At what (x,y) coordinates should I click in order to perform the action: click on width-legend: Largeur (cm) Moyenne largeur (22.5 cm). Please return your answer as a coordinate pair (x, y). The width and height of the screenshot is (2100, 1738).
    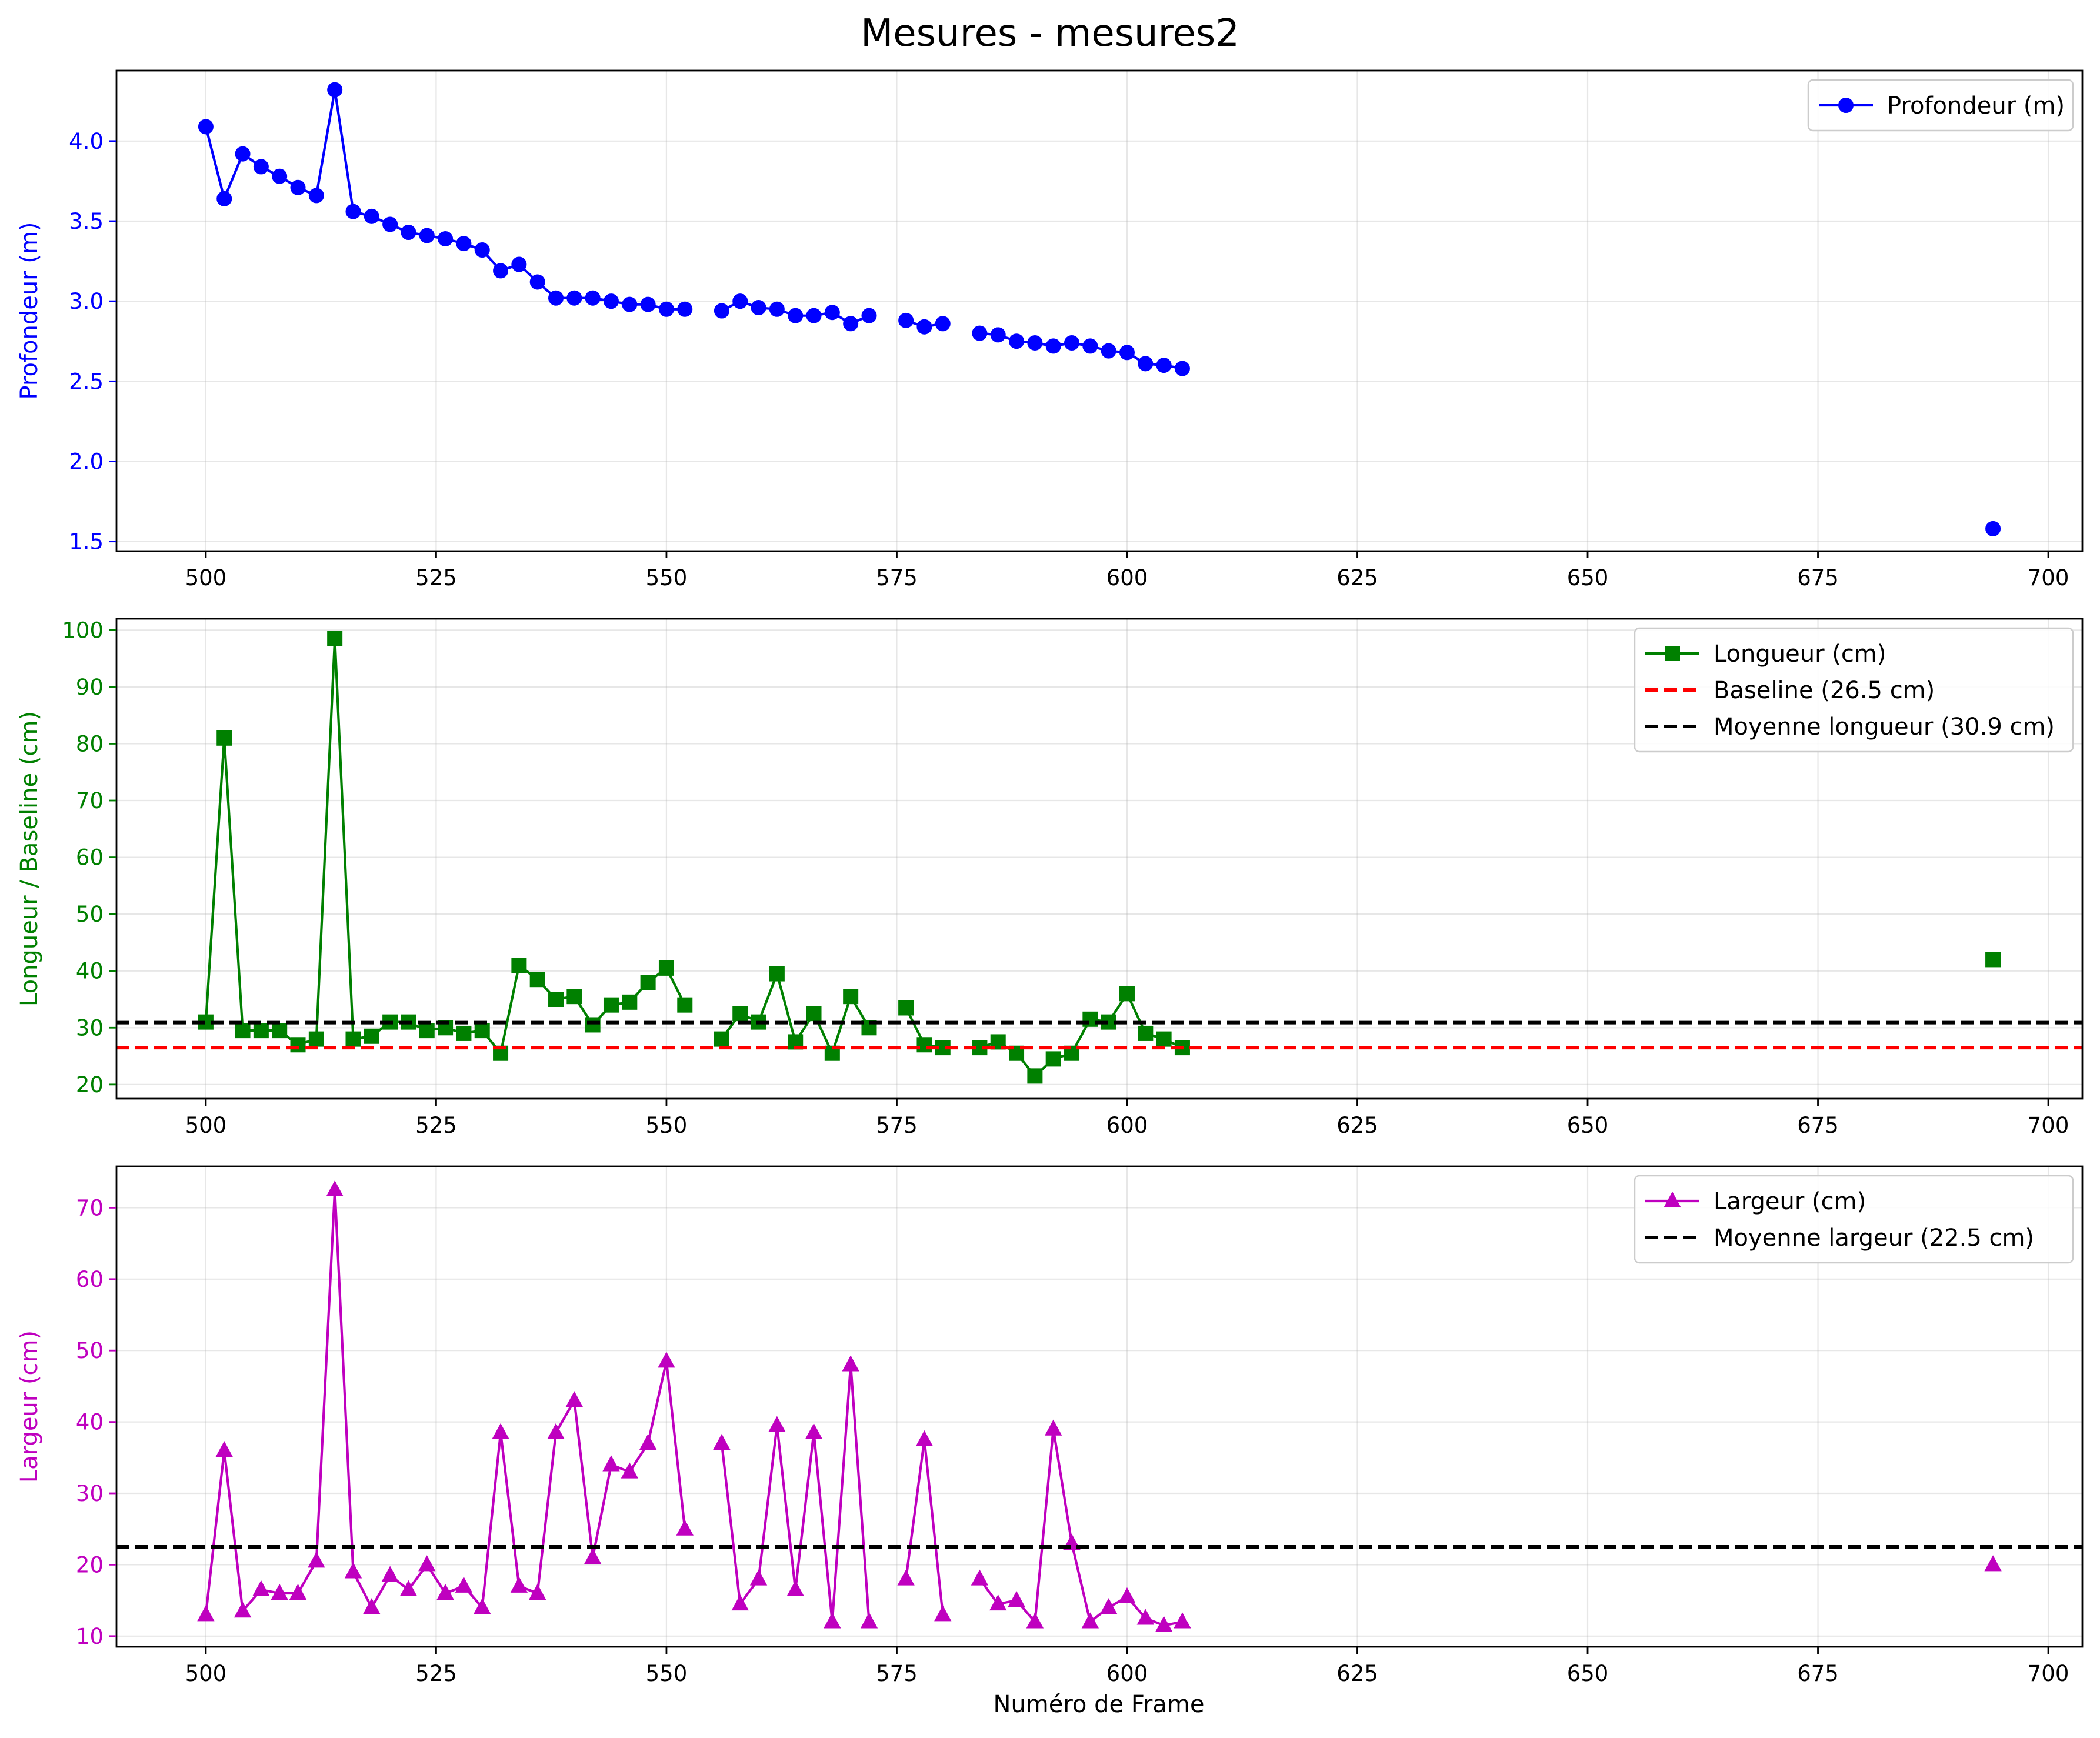
    Looking at the image, I should click on (1854, 1219).